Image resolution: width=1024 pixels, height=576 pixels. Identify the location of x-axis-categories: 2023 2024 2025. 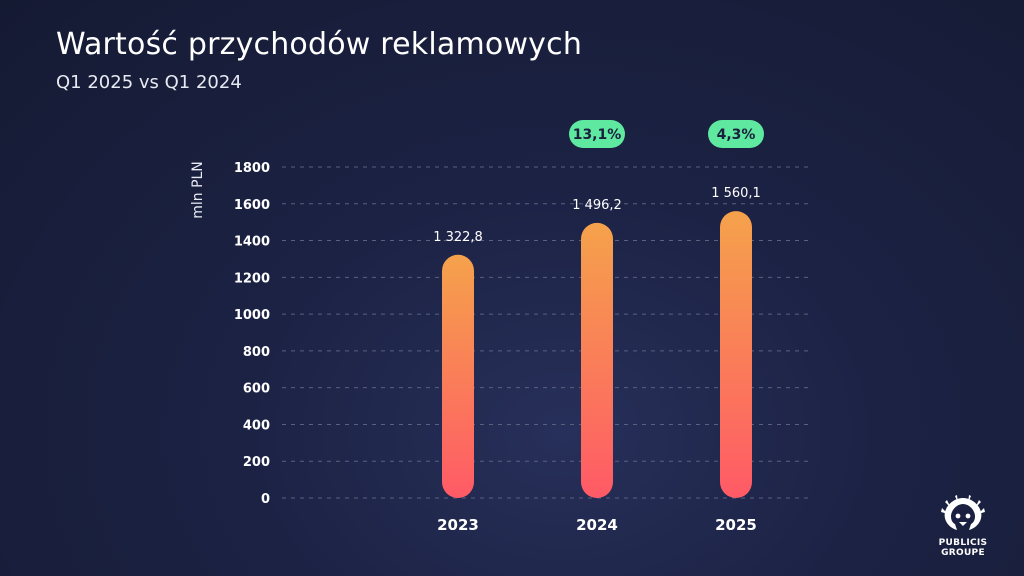
(597, 525).